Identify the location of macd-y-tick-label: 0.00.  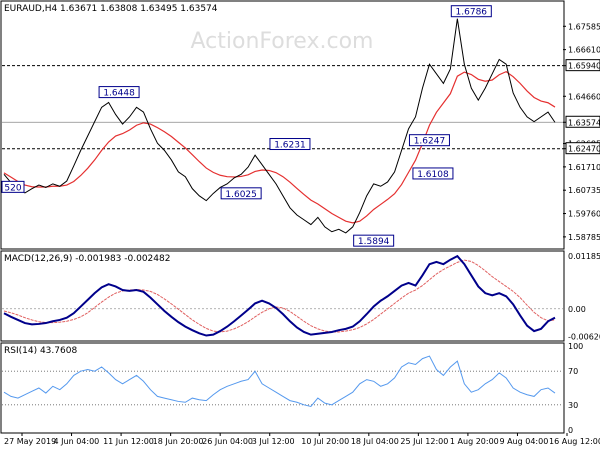
(577, 309).